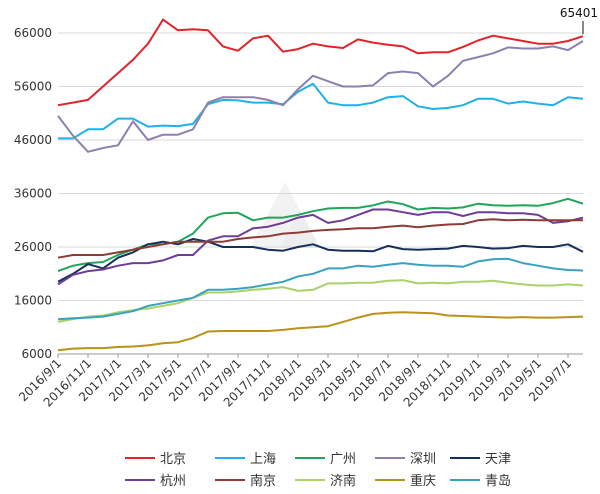 This screenshot has width=600, height=494. I want to click on legend-label: 上海, so click(263, 459).